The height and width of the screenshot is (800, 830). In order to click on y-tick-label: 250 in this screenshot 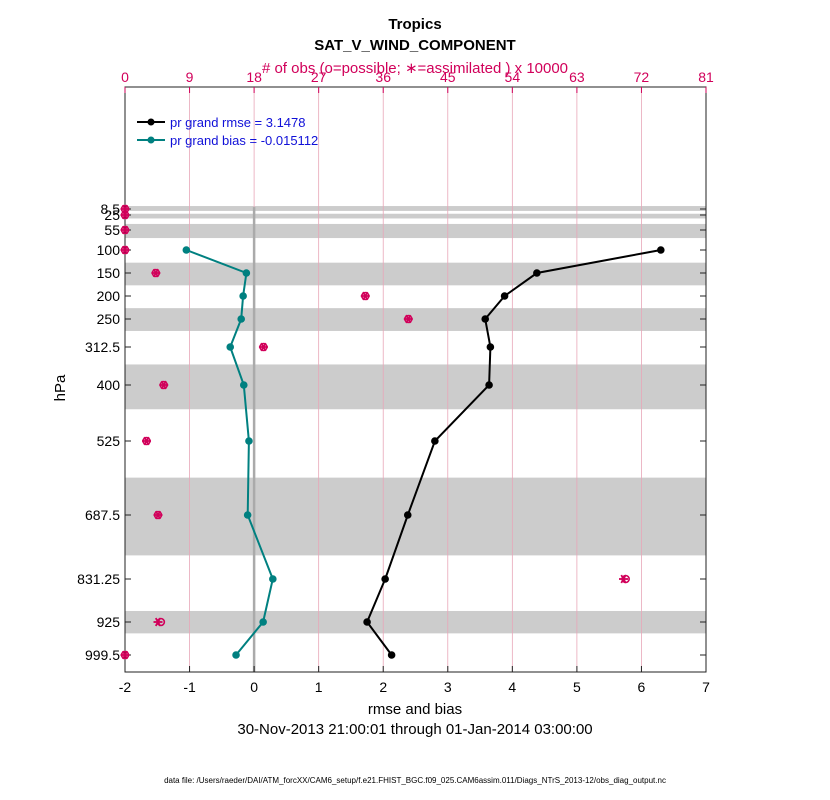, I will do `click(109, 319)`.